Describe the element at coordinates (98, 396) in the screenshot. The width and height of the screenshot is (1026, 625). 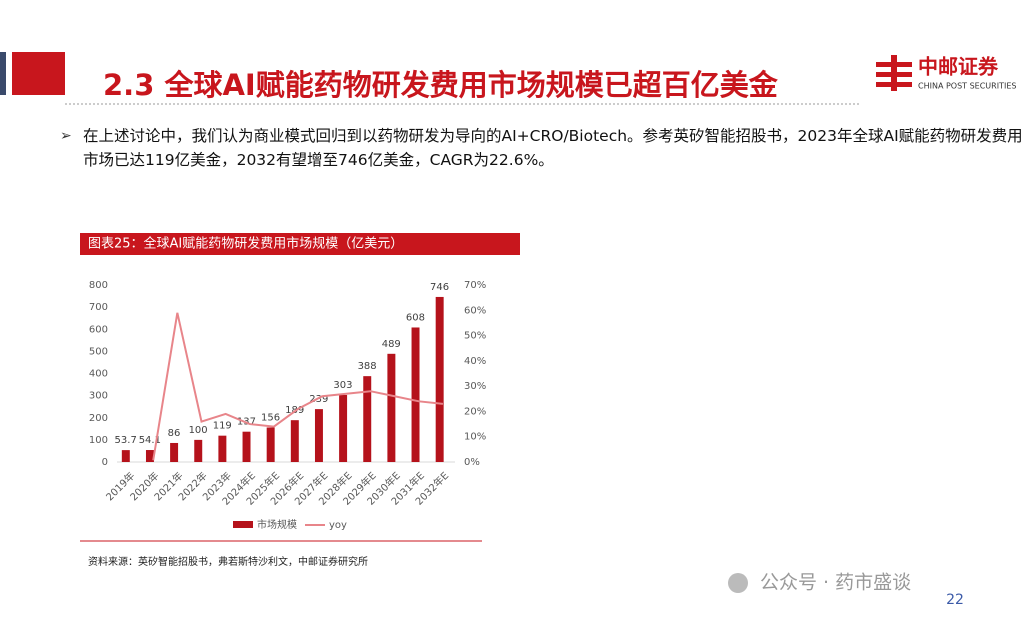
I see `y-tick-label: 300` at that location.